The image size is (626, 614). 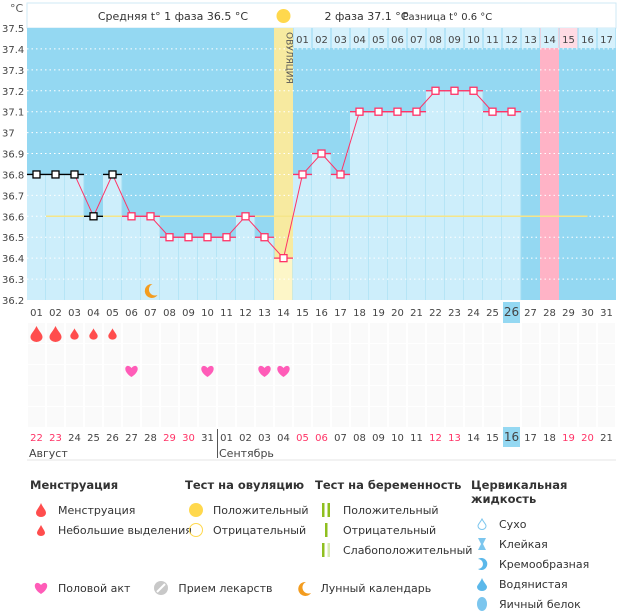 I want to click on calendar-date: 14, so click(x=473, y=438).